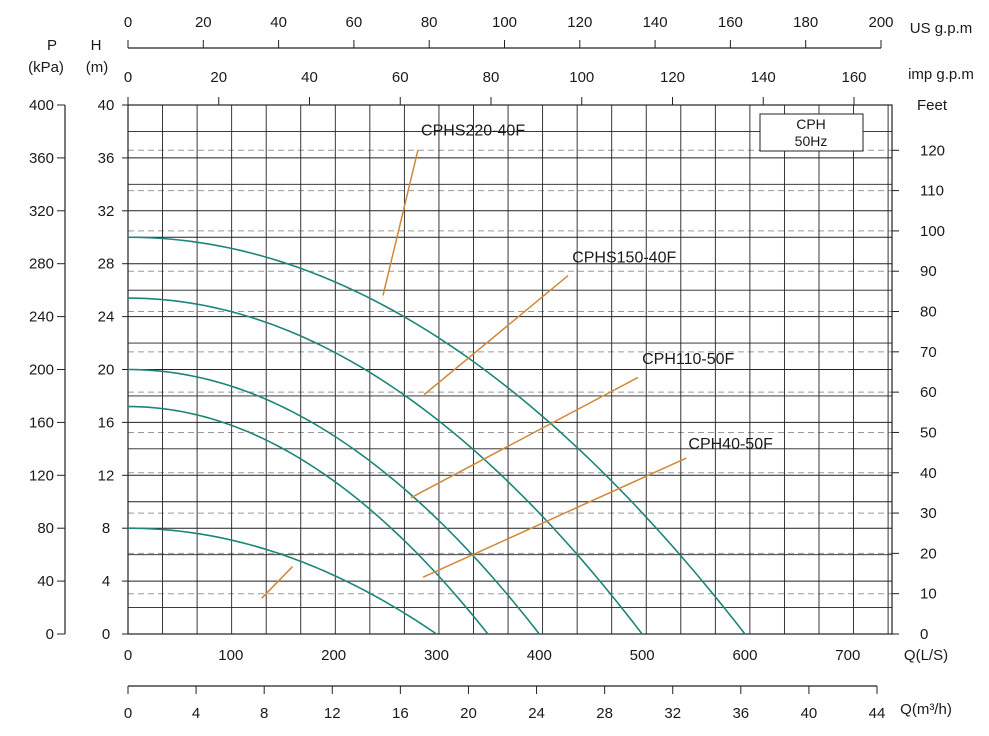 Image resolution: width=989 pixels, height=736 pixels. I want to click on tick-label-m: 8, so click(106, 528).